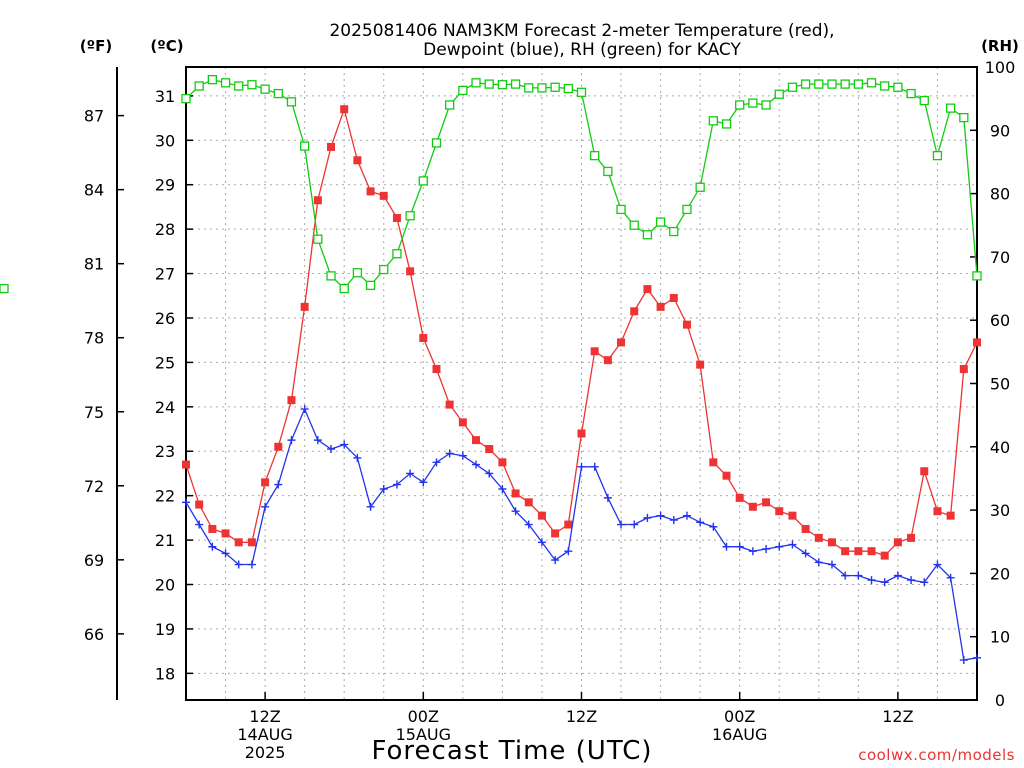  What do you see at coordinates (165, 229) in the screenshot?
I see `celsius-tick-label: 28` at bounding box center [165, 229].